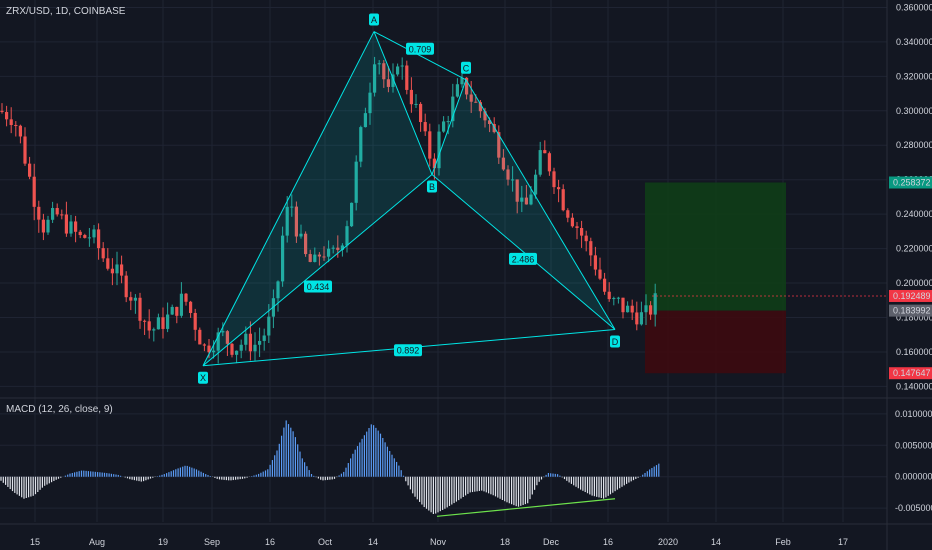 The width and height of the screenshot is (932, 550). What do you see at coordinates (420, 49) in the screenshot?
I see `ratio-text: 0.709` at bounding box center [420, 49].